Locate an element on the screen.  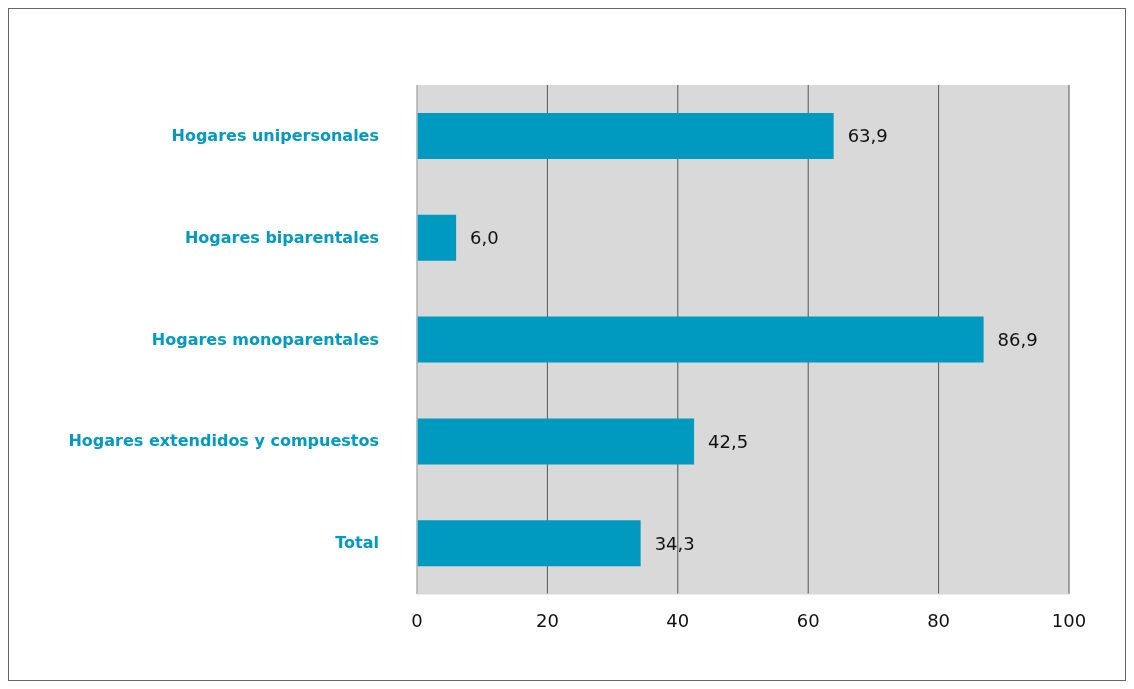
y-tick-label: Hogares extendidos y compuestos is located at coordinates (223, 441).